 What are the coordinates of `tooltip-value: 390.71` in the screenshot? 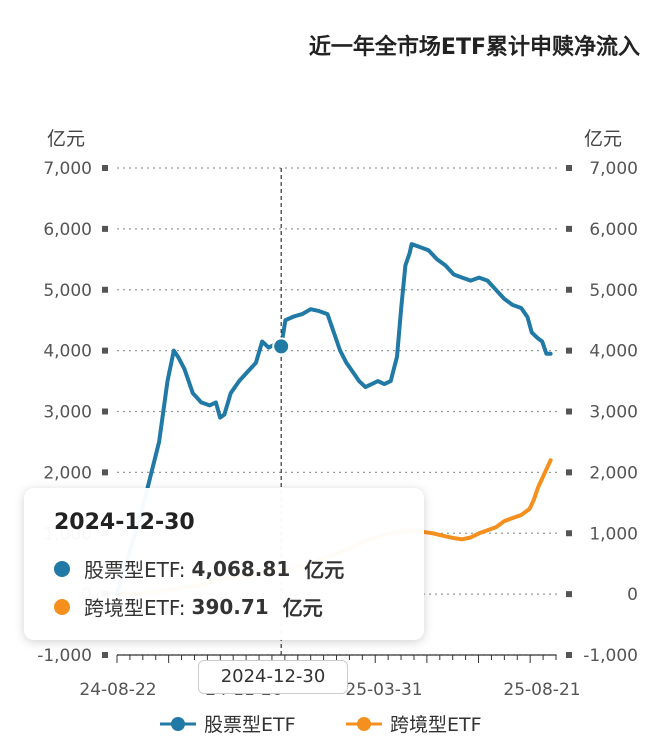 It's located at (230, 606).